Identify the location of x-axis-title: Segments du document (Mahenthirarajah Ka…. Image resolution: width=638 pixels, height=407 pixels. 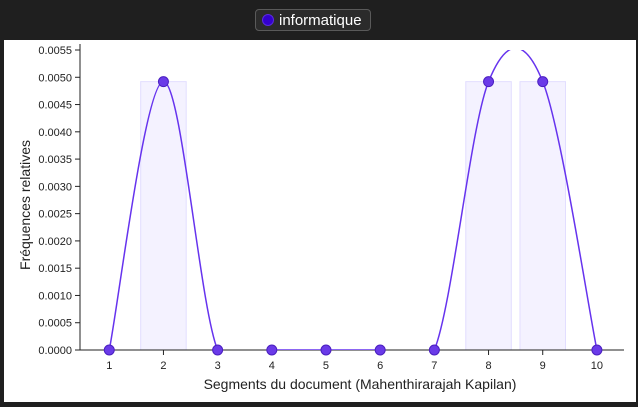
(360, 384).